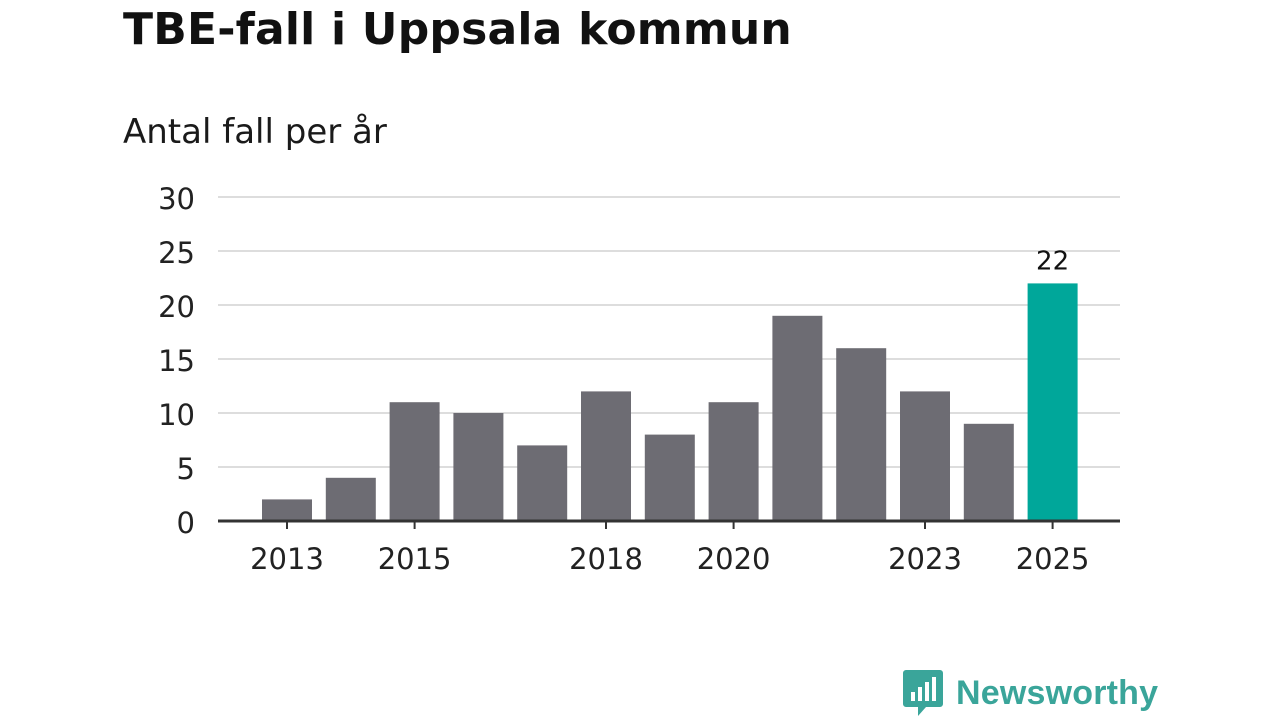  I want to click on bar-2019, so click(669, 477).